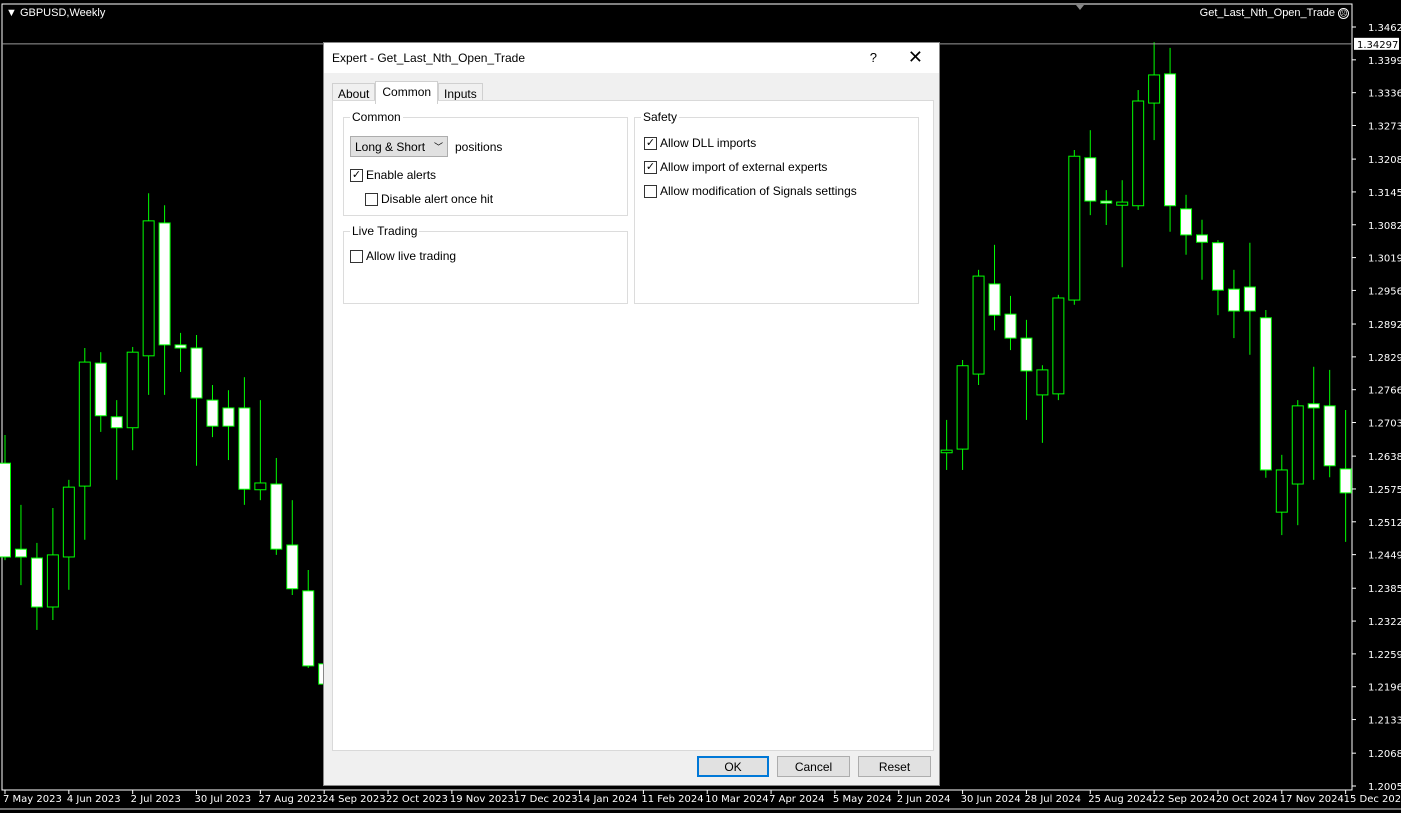  I want to click on x-tick-label: 22 Sep 2024, so click(1183, 799).